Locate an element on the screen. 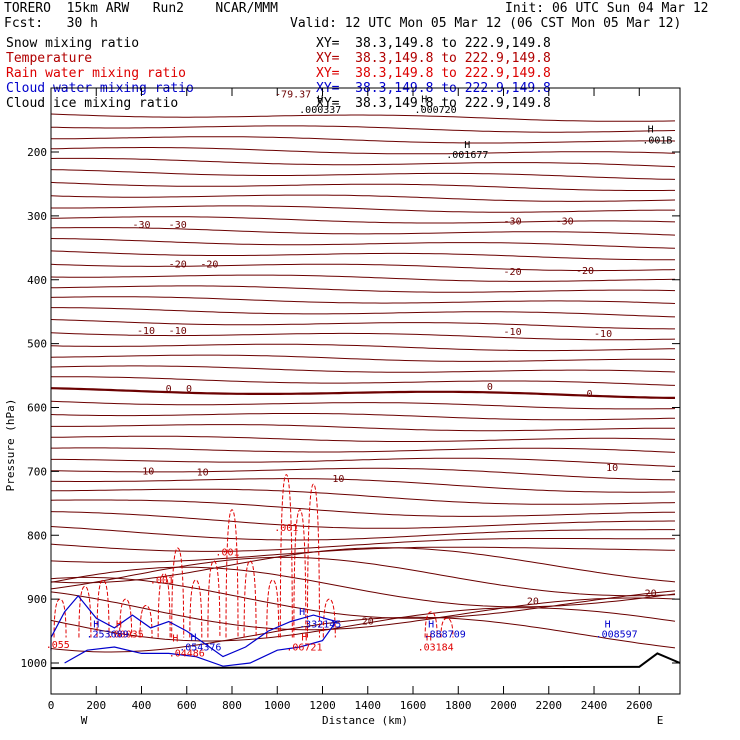 Image resolution: width=740 pixels, height=740 pixels. cloud-extremum-label: .332145 is located at coordinates (320, 625).